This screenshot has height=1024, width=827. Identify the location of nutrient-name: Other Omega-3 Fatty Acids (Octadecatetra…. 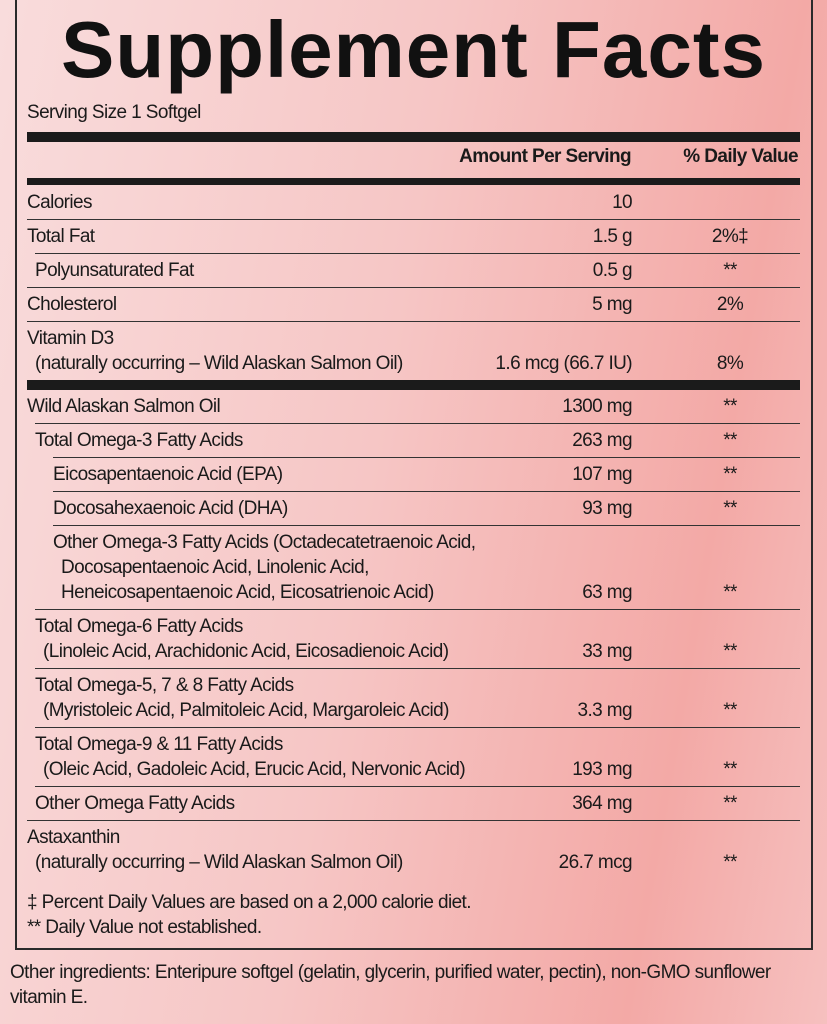
(264, 542).